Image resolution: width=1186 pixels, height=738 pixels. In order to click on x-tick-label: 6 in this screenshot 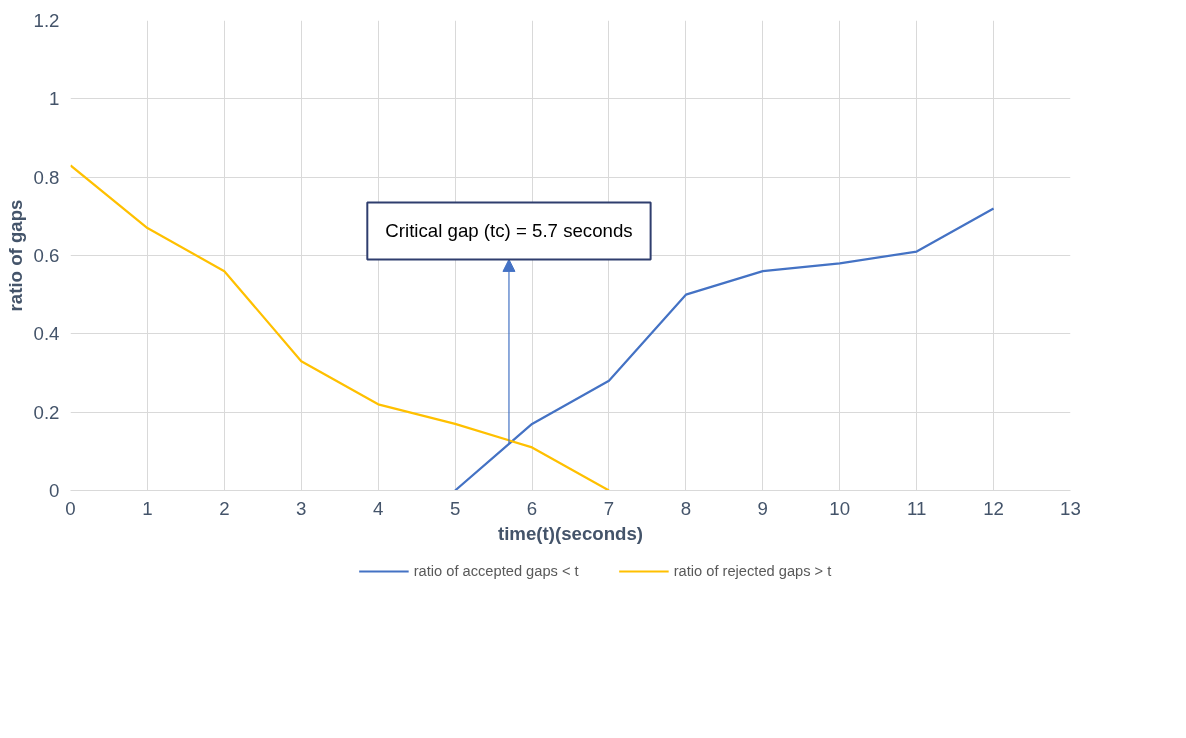, I will do `click(532, 508)`.